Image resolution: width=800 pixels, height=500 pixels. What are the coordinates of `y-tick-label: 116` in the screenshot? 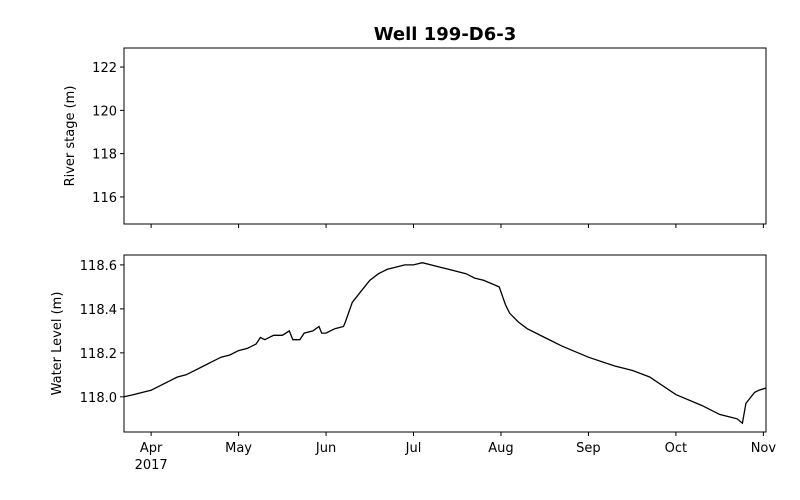 It's located at (104, 198).